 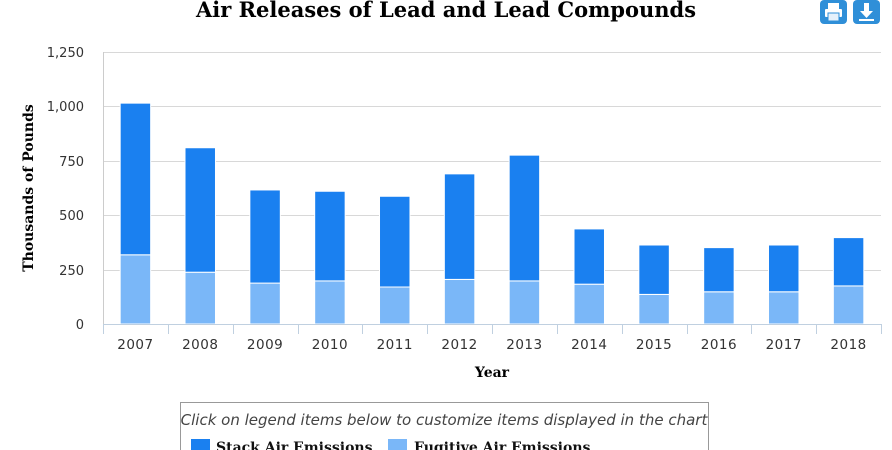 What do you see at coordinates (459, 226) in the screenshot?
I see `bar-stack-2012` at bounding box center [459, 226].